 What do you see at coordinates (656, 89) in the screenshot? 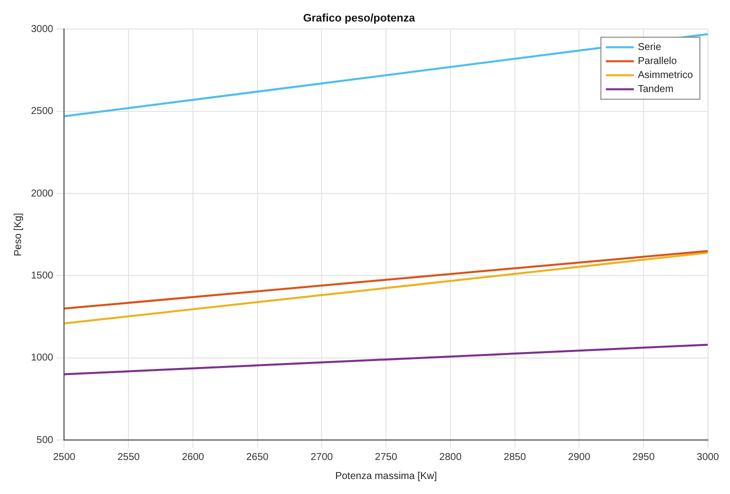
I see `legend-label: Tandem` at bounding box center [656, 89].